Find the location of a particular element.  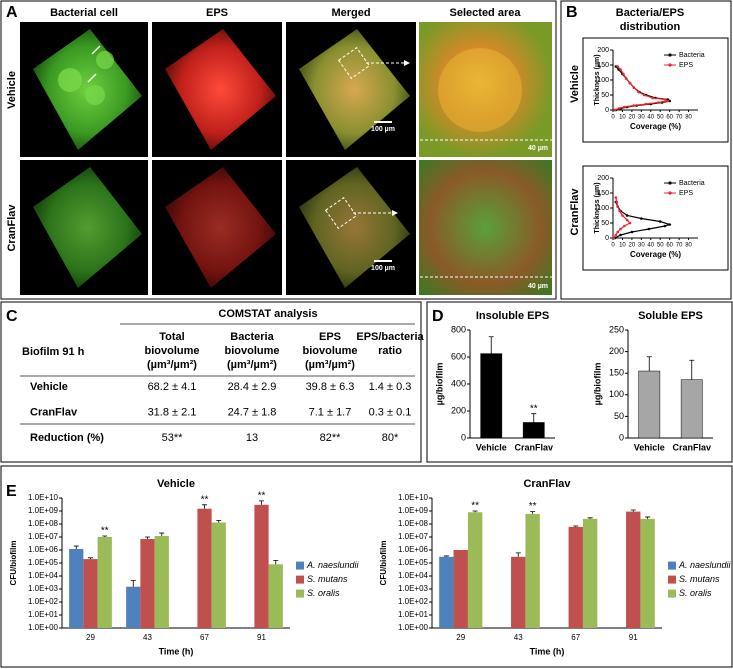

panel-letter: E is located at coordinates (11, 491).